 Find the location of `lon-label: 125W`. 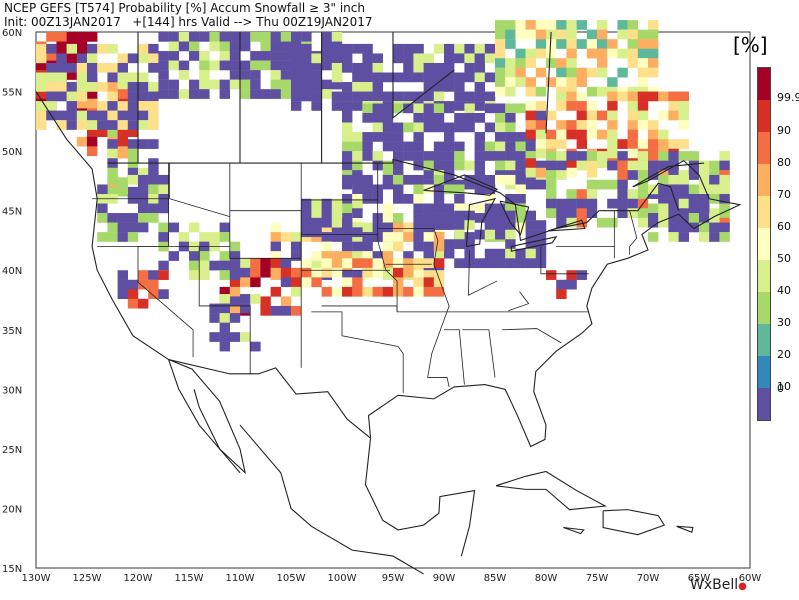

lon-label: 125W is located at coordinates (87, 578).